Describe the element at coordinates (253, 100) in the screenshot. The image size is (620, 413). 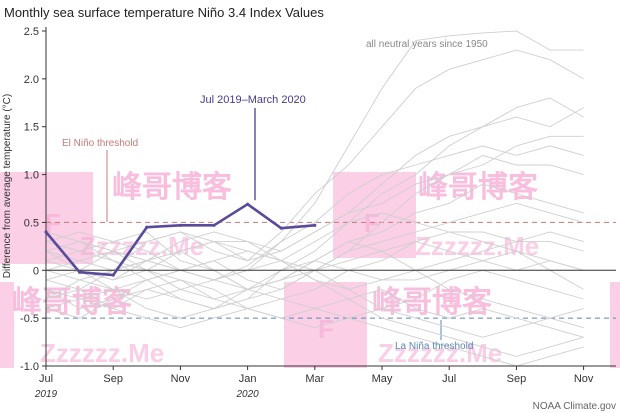
I see `highlight-series-label: Jul 2019–March 2020` at that location.